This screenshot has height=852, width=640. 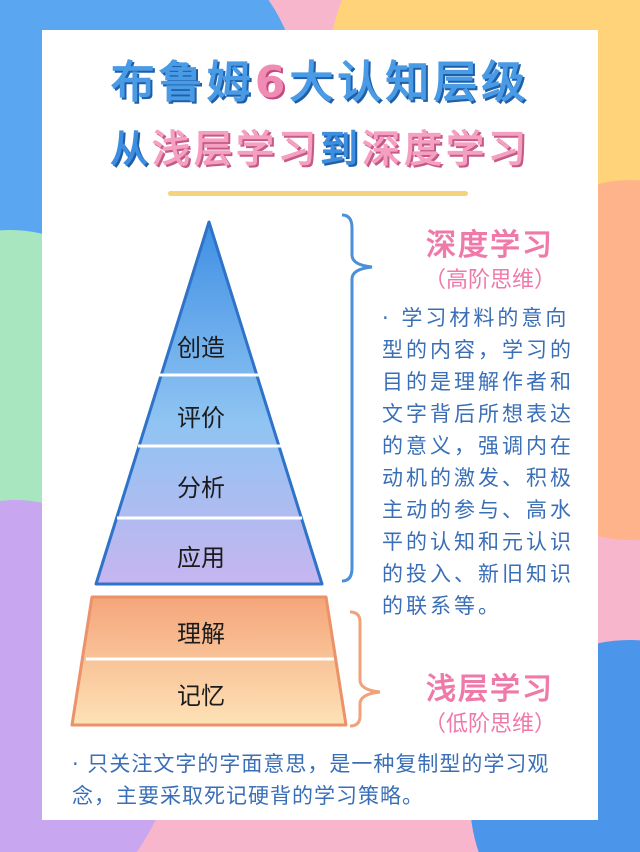 I want to click on deep-bracket, so click(x=357, y=398).